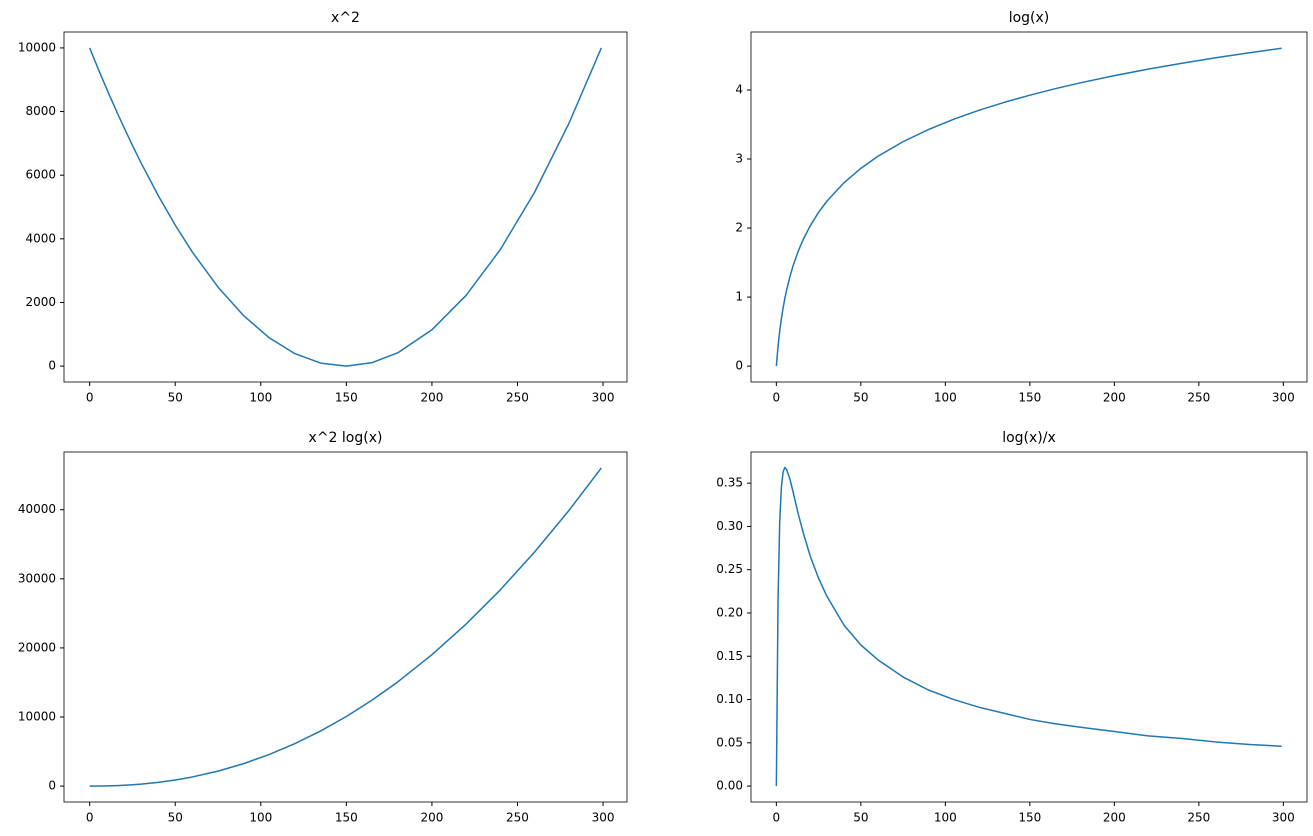  I want to click on y-tick-label: 8000, so click(40, 111).